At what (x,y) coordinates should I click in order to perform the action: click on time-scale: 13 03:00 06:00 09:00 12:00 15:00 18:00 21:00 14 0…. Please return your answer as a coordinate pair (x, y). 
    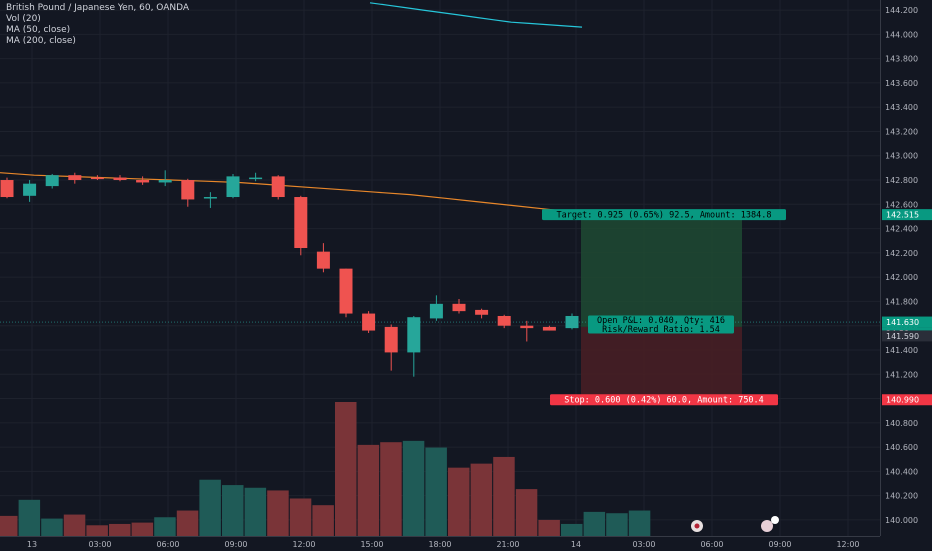
    Looking at the image, I should click on (440, 543).